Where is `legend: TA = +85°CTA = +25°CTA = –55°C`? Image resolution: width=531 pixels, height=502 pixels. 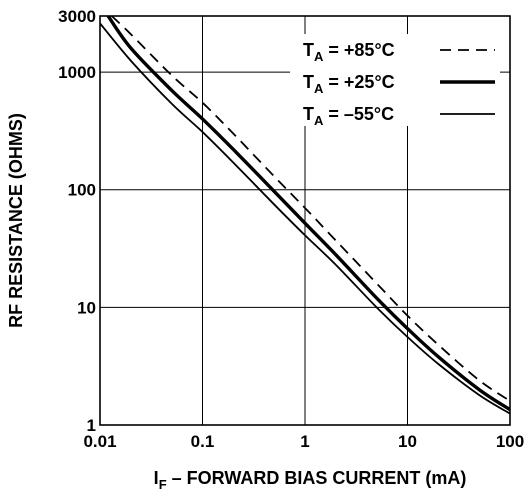
legend: TA = +85°CTA = +25°CTA = –55°C is located at coordinates (395, 81).